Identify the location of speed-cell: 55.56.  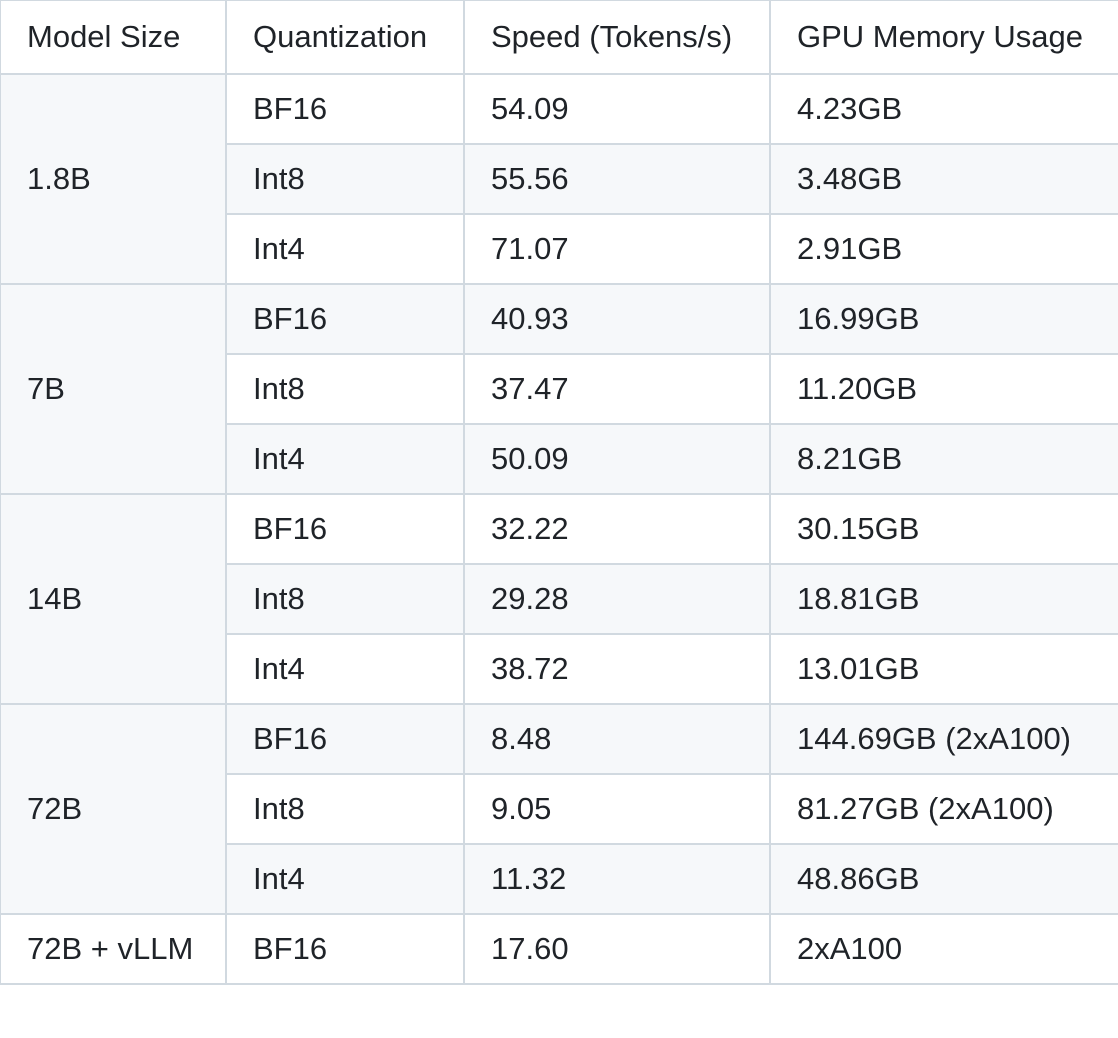
(617, 179).